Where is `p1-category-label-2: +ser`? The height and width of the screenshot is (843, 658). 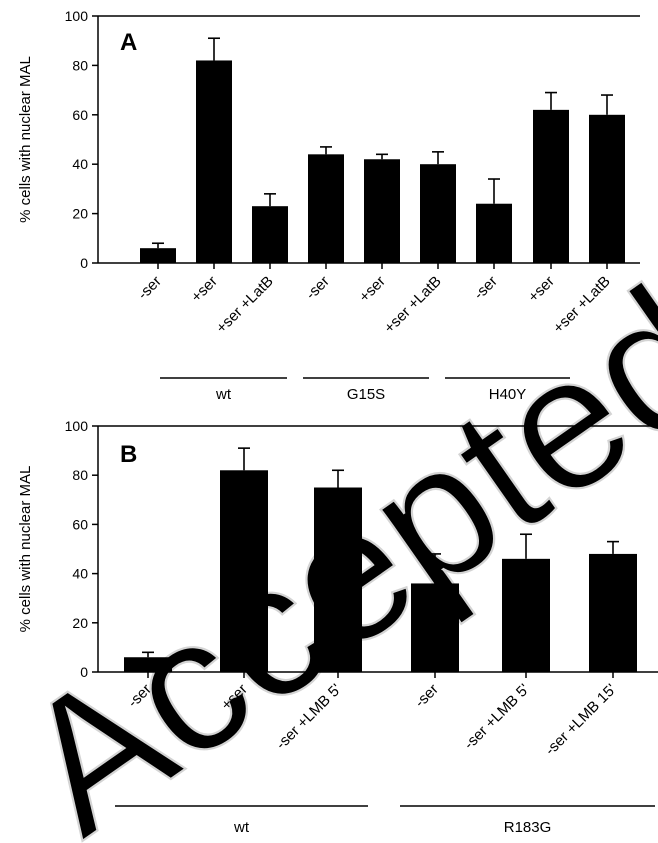 p1-category-label-2: +ser is located at coordinates (204, 289).